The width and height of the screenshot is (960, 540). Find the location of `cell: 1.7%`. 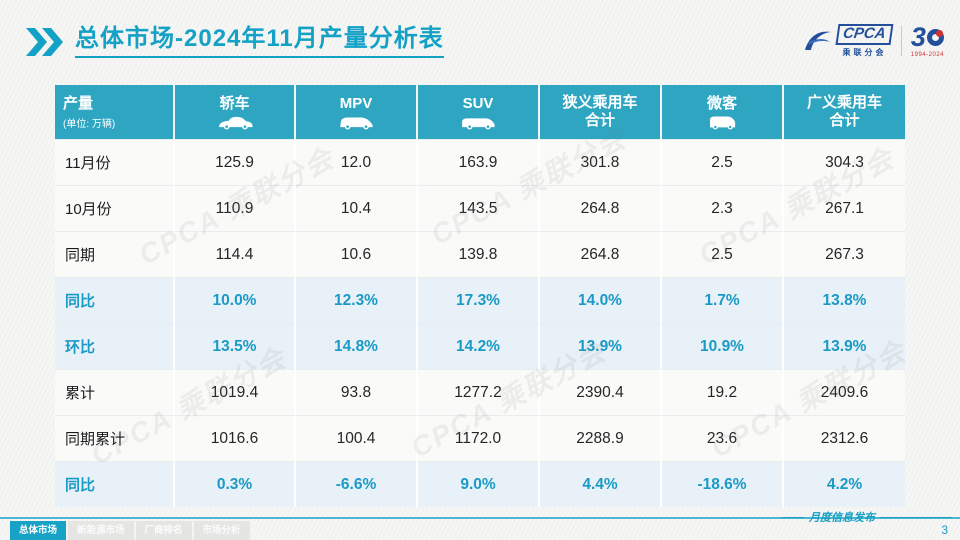

cell: 1.7% is located at coordinates (723, 300).